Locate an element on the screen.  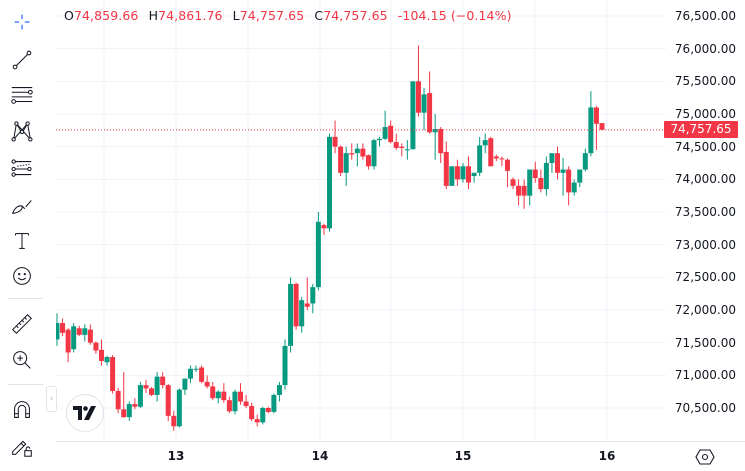
price-tick-label: 73,500.00 is located at coordinates (705, 212).